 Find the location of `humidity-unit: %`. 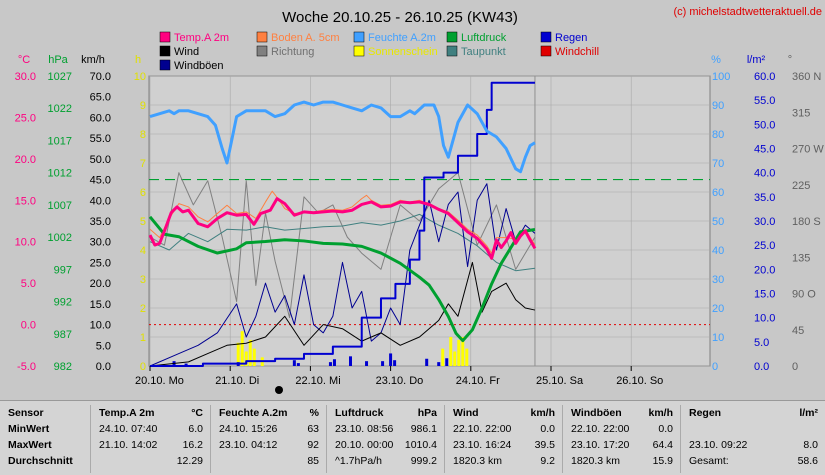

humidity-unit: % is located at coordinates (716, 60).